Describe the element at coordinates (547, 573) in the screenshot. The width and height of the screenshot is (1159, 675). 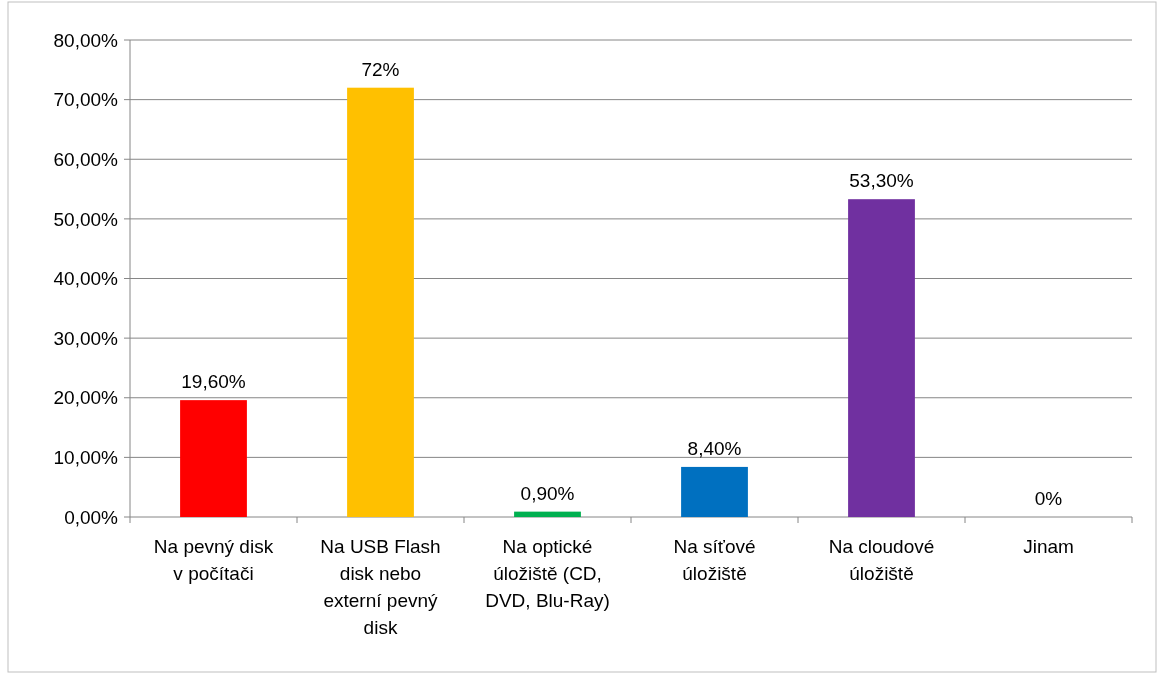
I see `x-tick-label: Na optické úložiště (CD, DVD, Blu-Ray)` at that location.